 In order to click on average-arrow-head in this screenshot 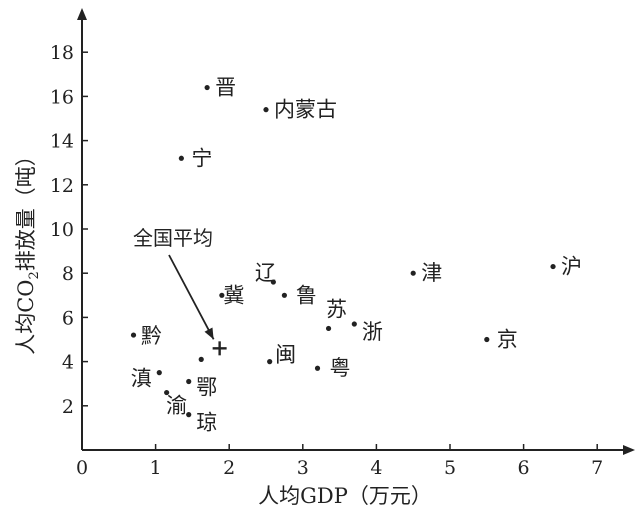, I will do `click(209, 333)`.